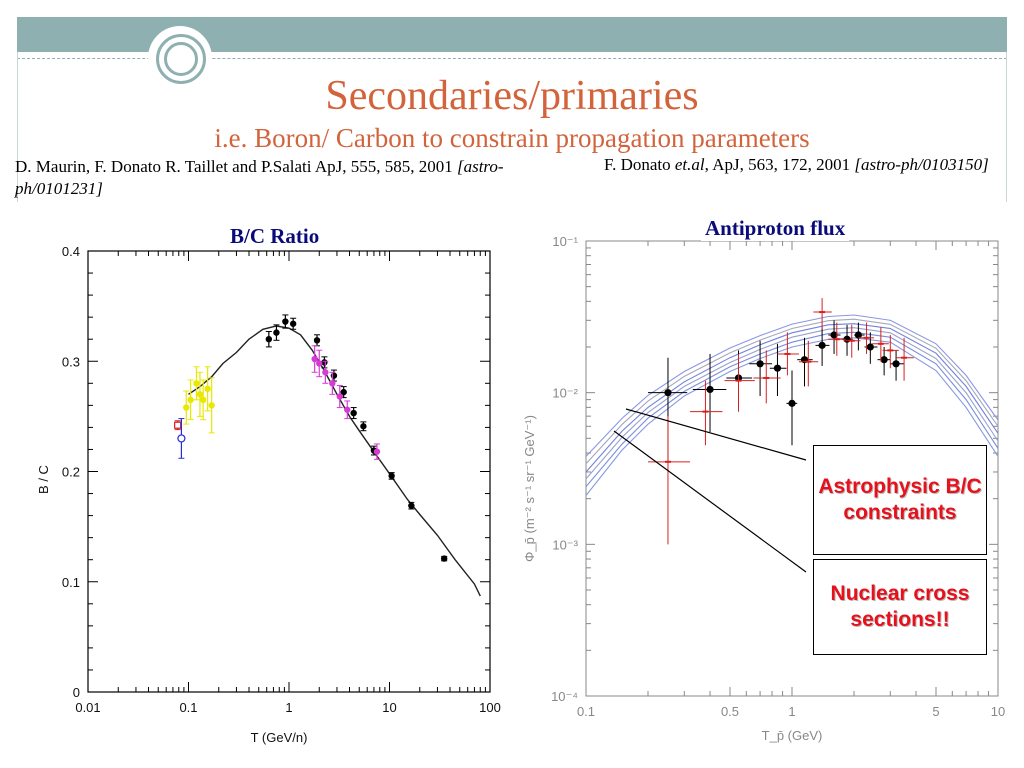  I want to click on pointer-line-astro, so click(716, 434).